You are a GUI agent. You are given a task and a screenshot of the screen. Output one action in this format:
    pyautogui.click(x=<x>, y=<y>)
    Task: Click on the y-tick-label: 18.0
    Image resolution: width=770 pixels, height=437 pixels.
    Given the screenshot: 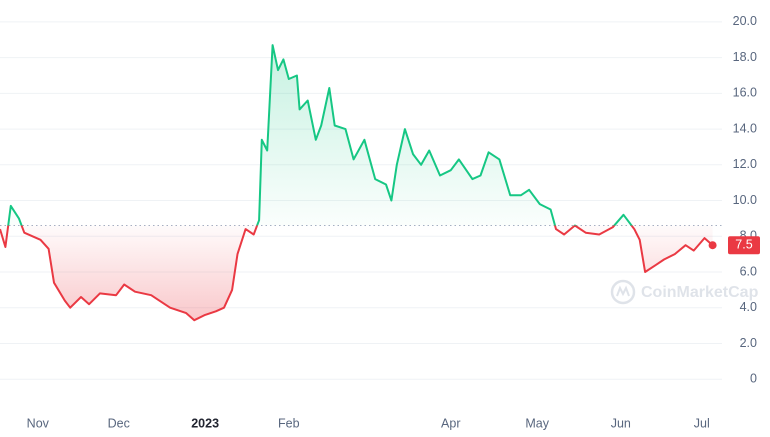 What is the action you would take?
    pyautogui.click(x=745, y=57)
    